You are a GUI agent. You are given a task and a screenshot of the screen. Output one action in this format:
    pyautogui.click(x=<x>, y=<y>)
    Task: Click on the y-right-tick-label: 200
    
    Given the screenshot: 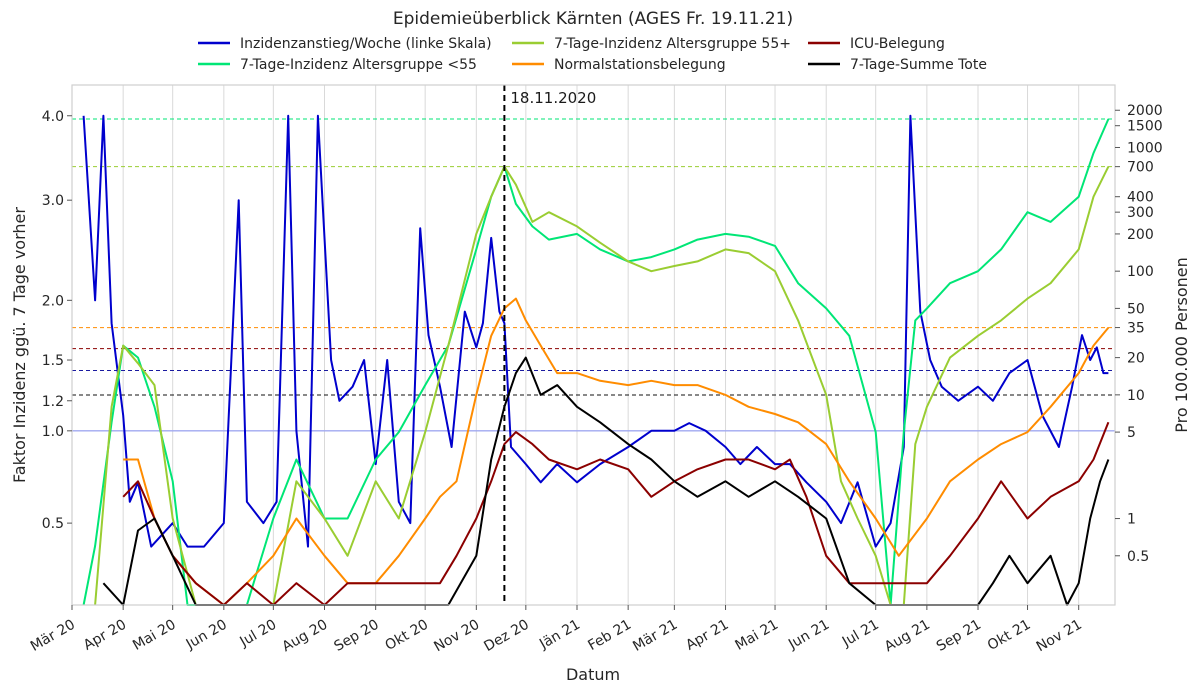 What is the action you would take?
    pyautogui.click(x=1140, y=235)
    